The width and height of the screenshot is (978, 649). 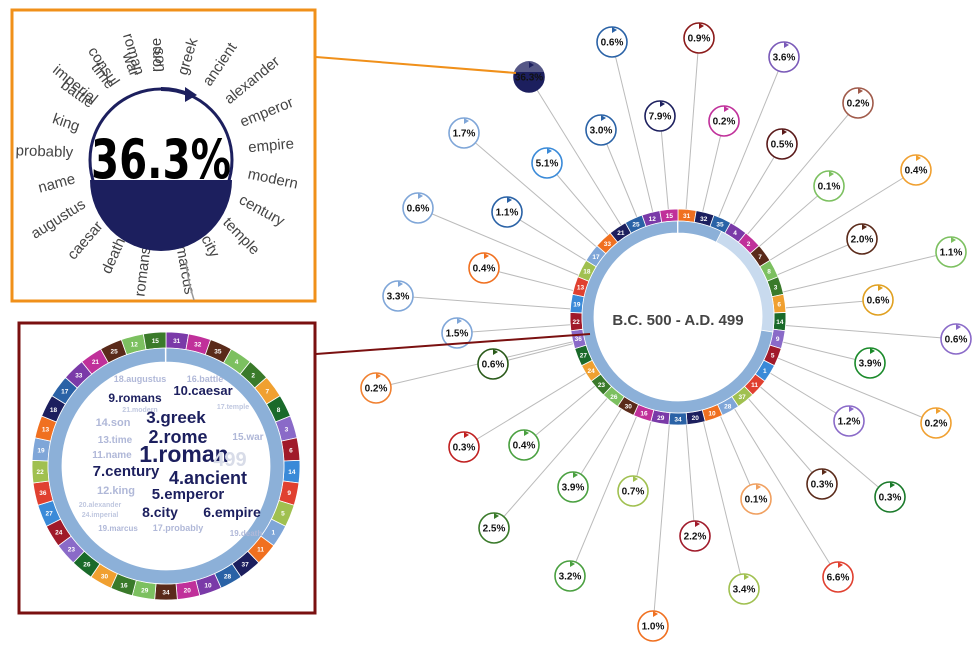 I want to click on topic-percentage: 3.4%, so click(x=744, y=590).